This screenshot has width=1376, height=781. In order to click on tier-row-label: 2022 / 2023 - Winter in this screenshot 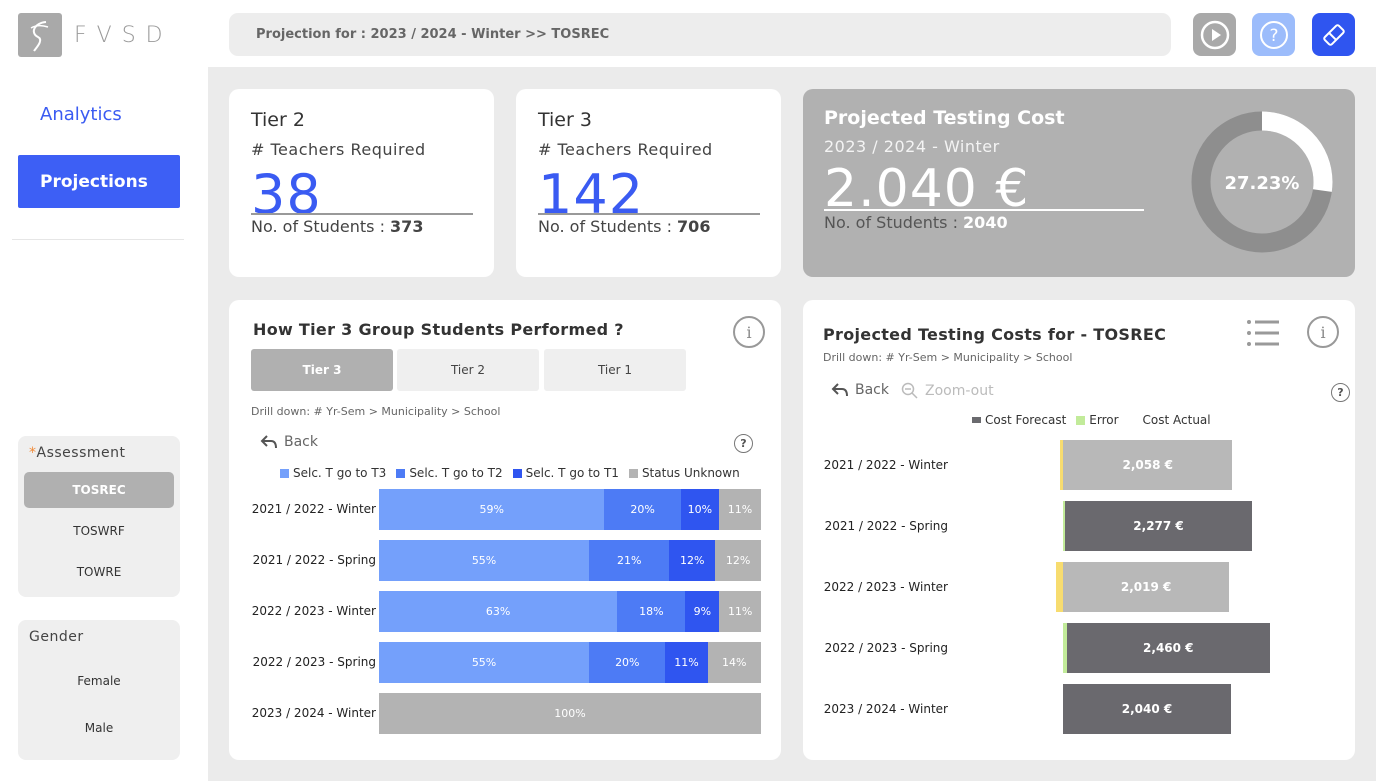, I will do `click(313, 611)`.